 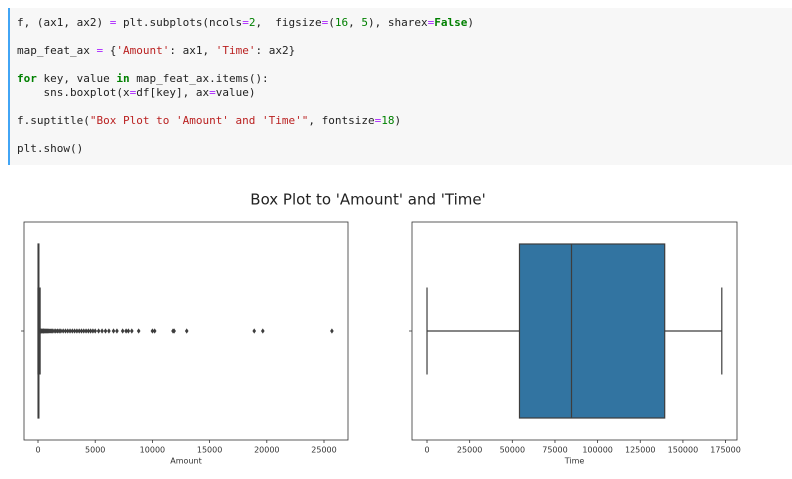 What do you see at coordinates (554, 450) in the screenshot?
I see `x-tick-label: 75000` at bounding box center [554, 450].